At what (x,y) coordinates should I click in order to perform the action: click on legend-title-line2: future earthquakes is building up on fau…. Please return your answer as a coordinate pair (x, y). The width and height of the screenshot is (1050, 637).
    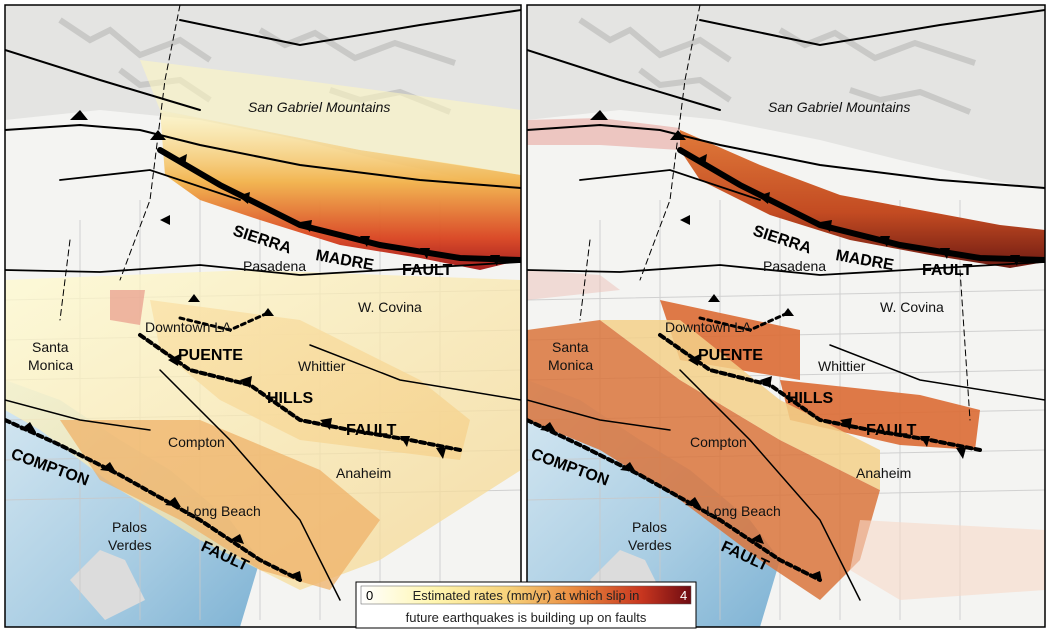
    Looking at the image, I should click on (526, 617).